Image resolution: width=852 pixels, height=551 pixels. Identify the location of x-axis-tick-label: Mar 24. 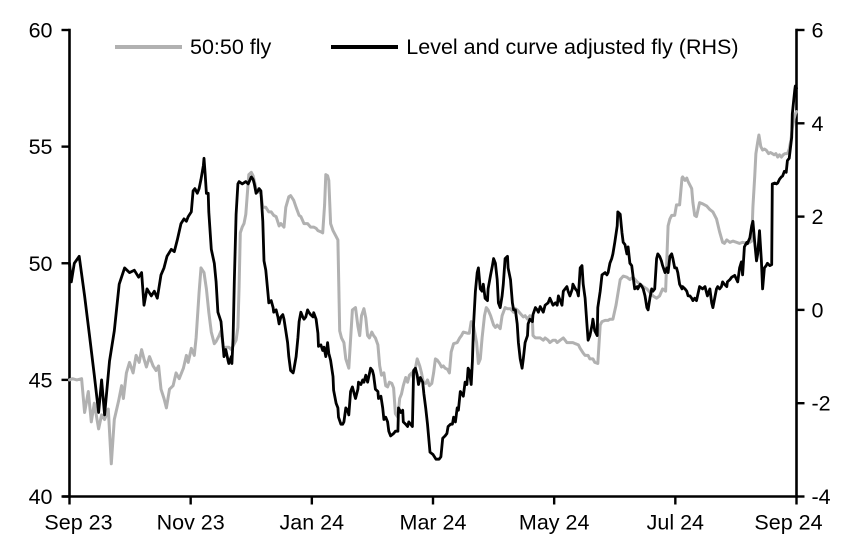
(433, 523).